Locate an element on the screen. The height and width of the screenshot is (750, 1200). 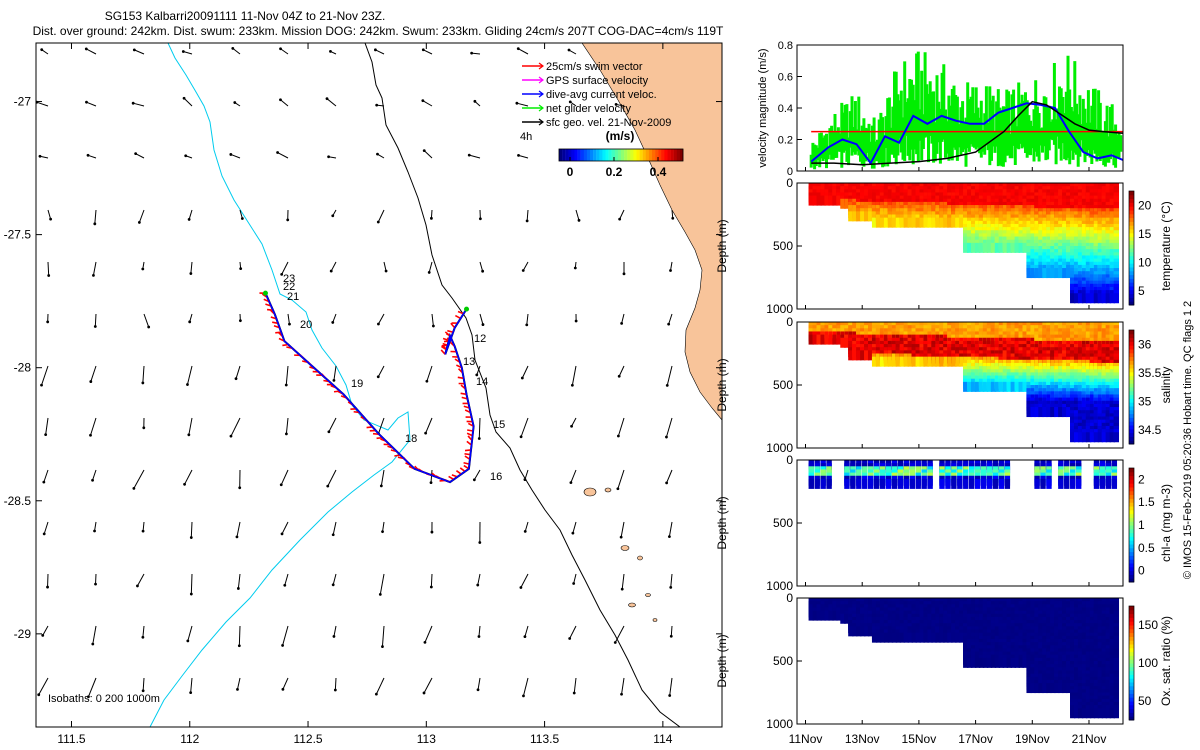
temperature-y-tick-label: 1000 is located at coordinates (779, 309).